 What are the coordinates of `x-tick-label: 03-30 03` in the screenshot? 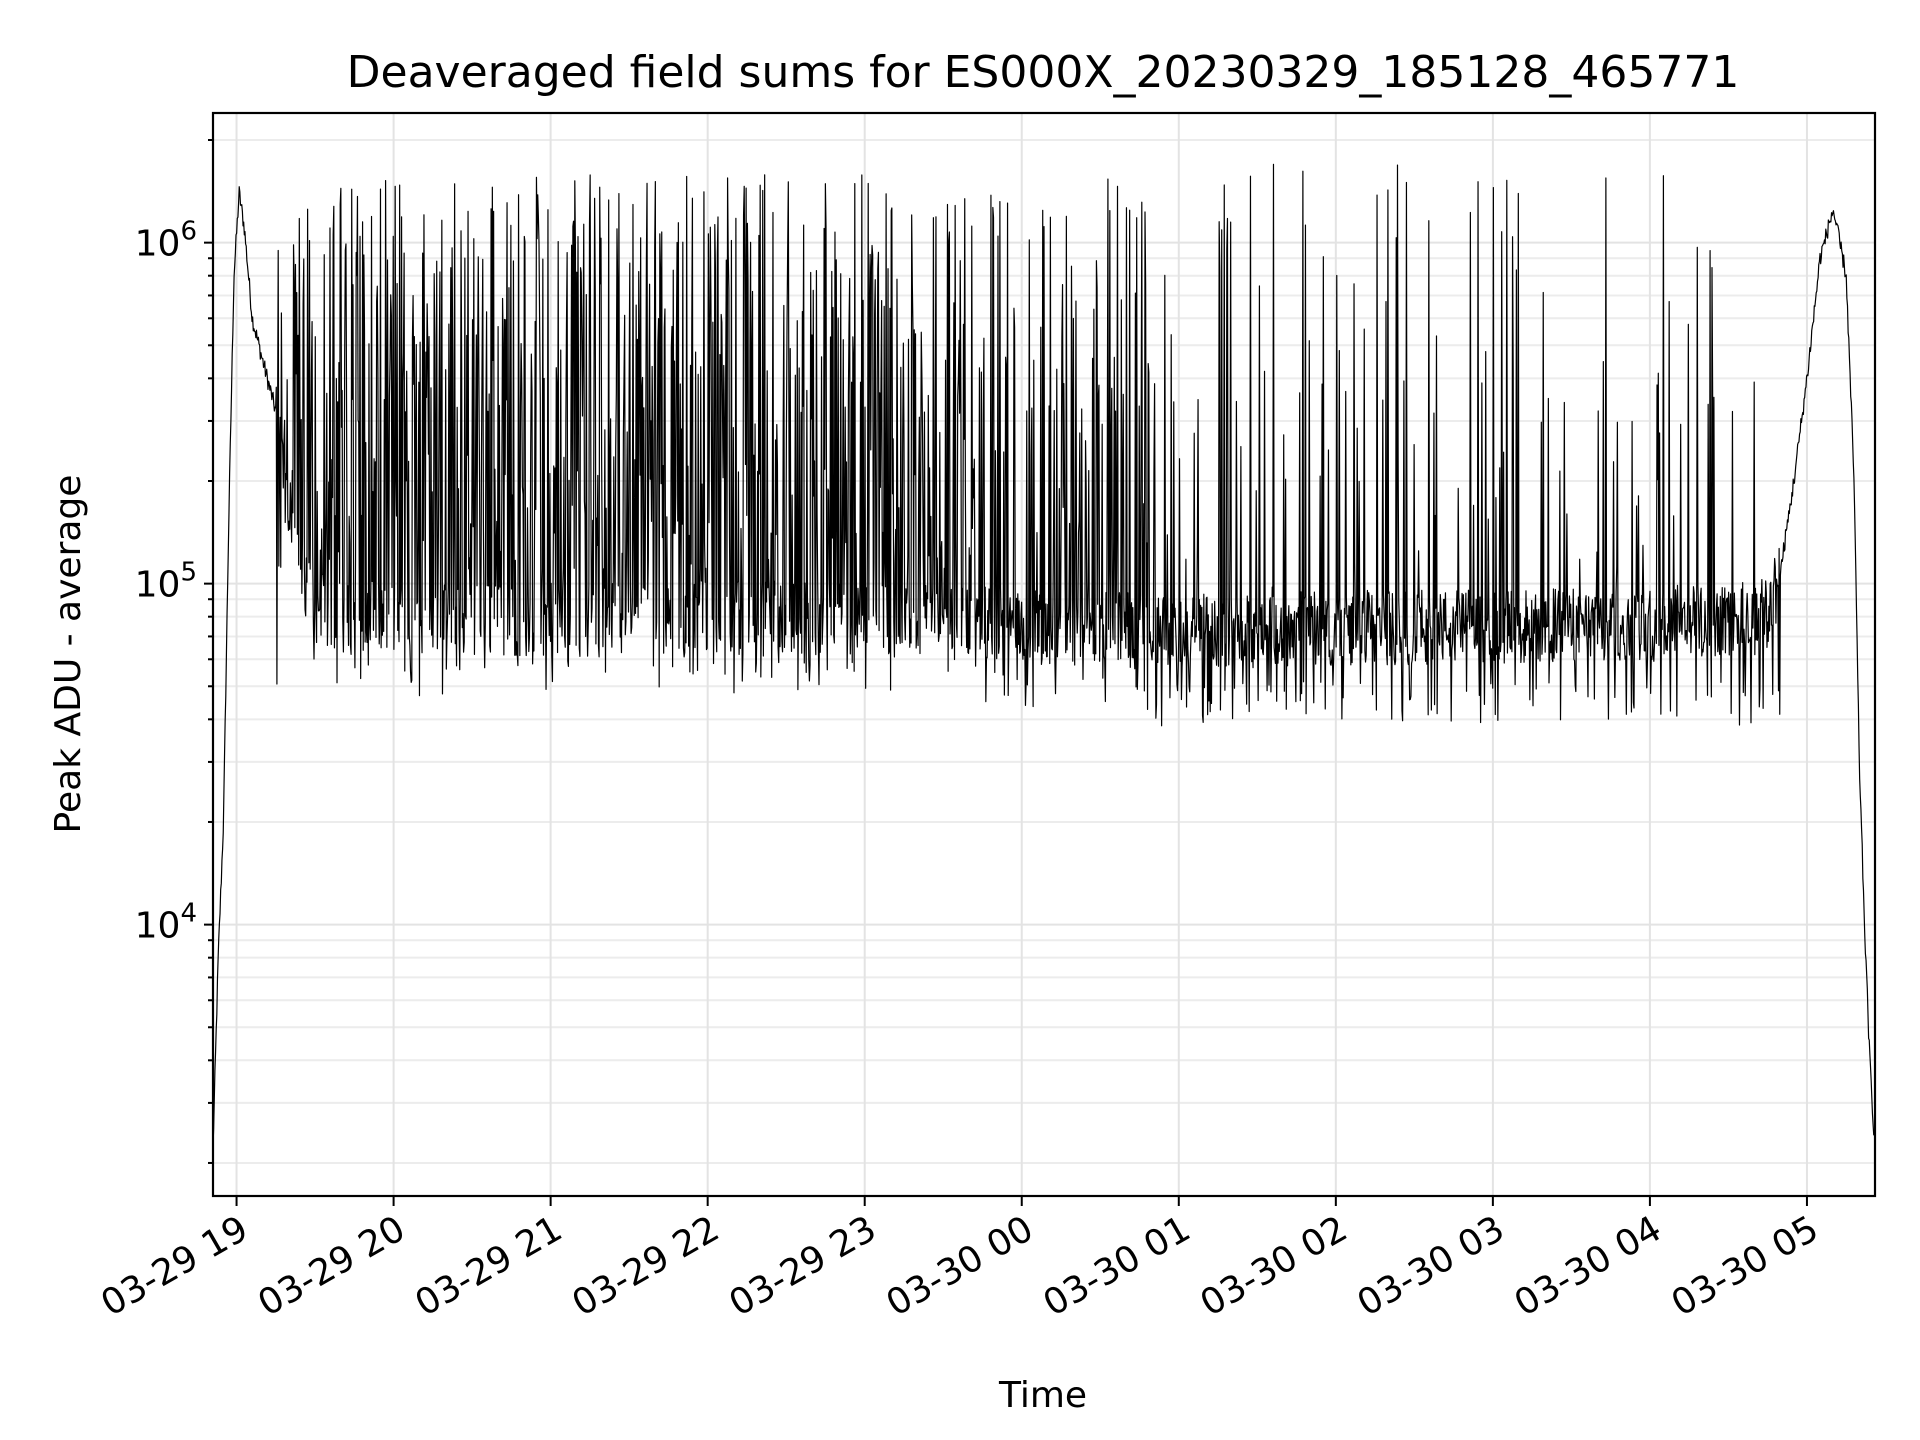 It's located at (1431, 1266).